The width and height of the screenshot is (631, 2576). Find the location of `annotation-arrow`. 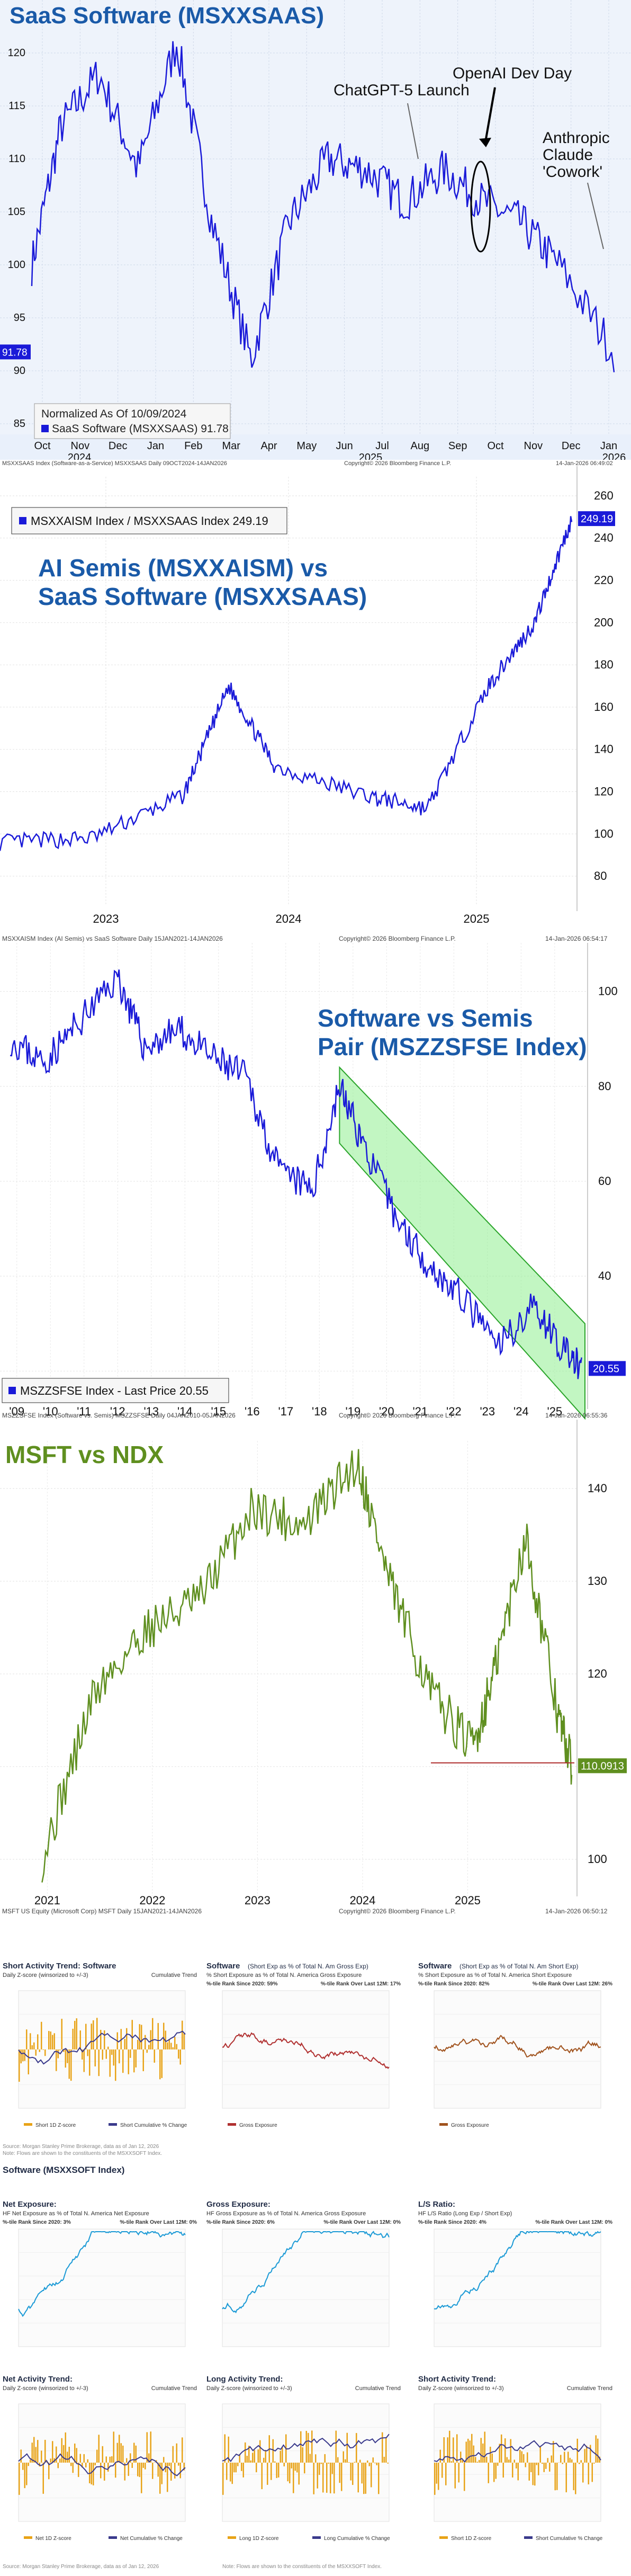

annotation-arrow is located at coordinates (413, 131).